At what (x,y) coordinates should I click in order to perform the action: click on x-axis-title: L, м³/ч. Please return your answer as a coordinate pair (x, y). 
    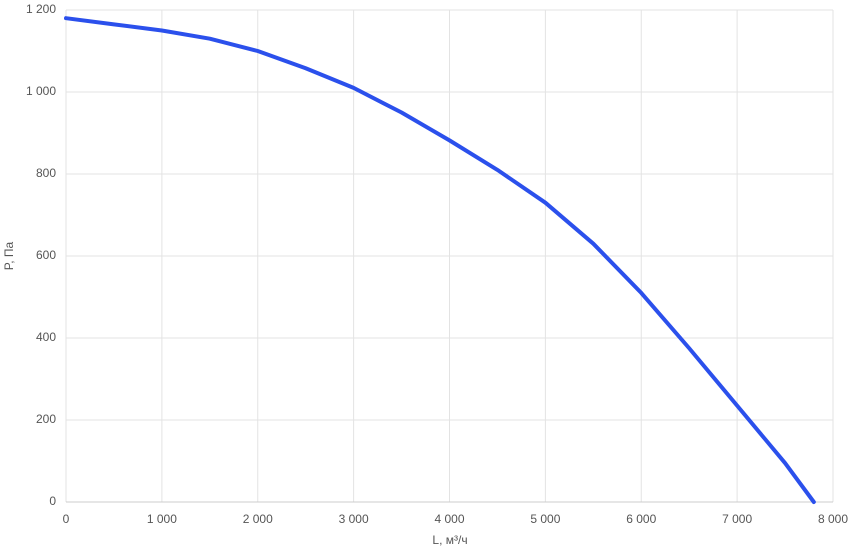
    Looking at the image, I should click on (449, 540).